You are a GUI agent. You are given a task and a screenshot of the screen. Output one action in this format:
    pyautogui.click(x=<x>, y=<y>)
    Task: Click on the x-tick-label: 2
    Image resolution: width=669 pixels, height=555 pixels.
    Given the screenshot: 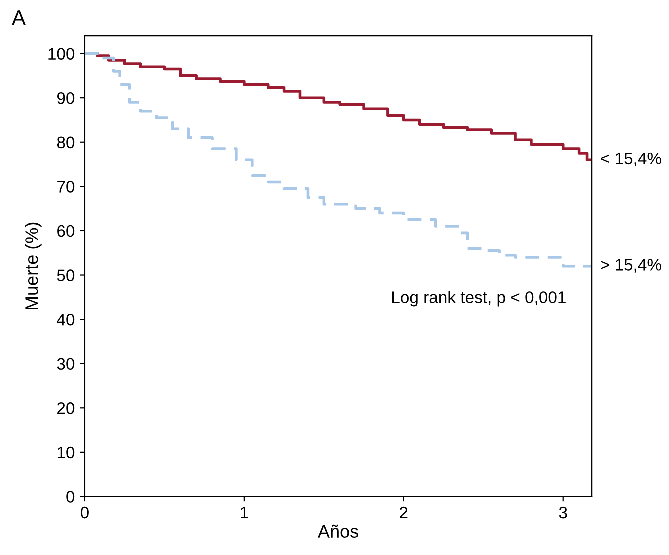 What is the action you would take?
    pyautogui.click(x=404, y=512)
    